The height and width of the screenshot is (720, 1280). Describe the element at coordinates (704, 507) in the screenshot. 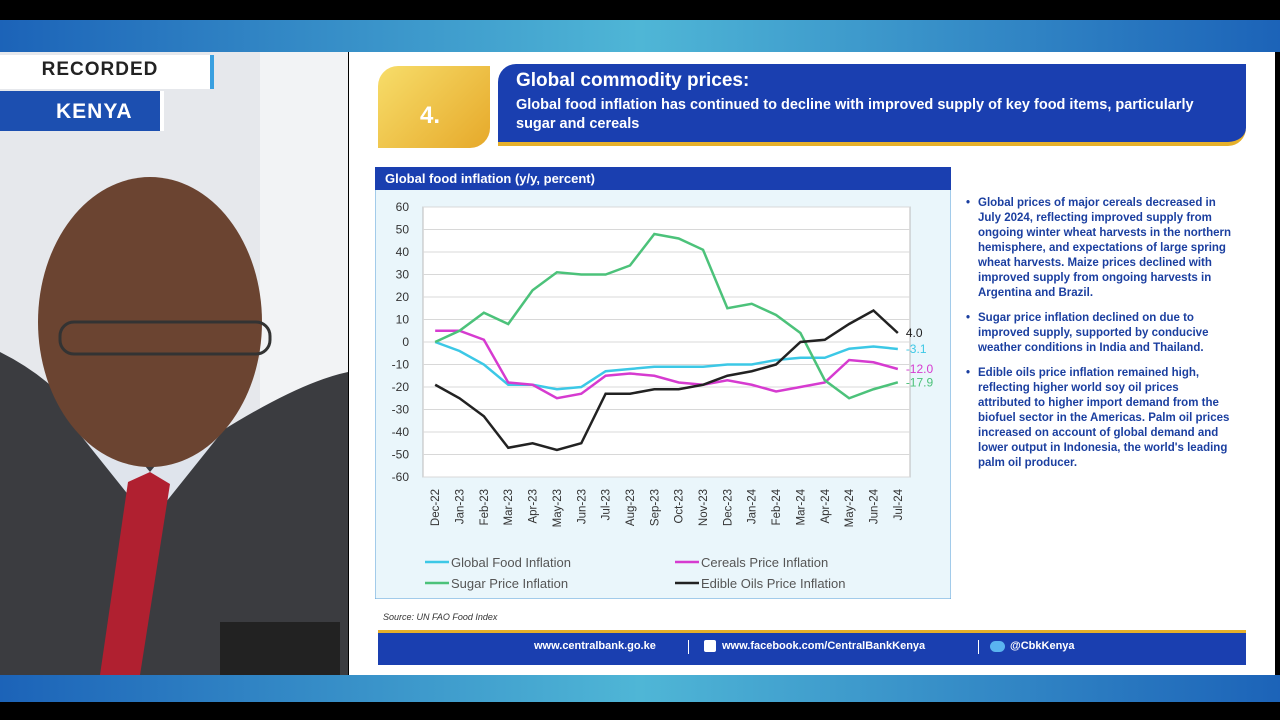

I see `x-tick-label: Nov-23` at that location.